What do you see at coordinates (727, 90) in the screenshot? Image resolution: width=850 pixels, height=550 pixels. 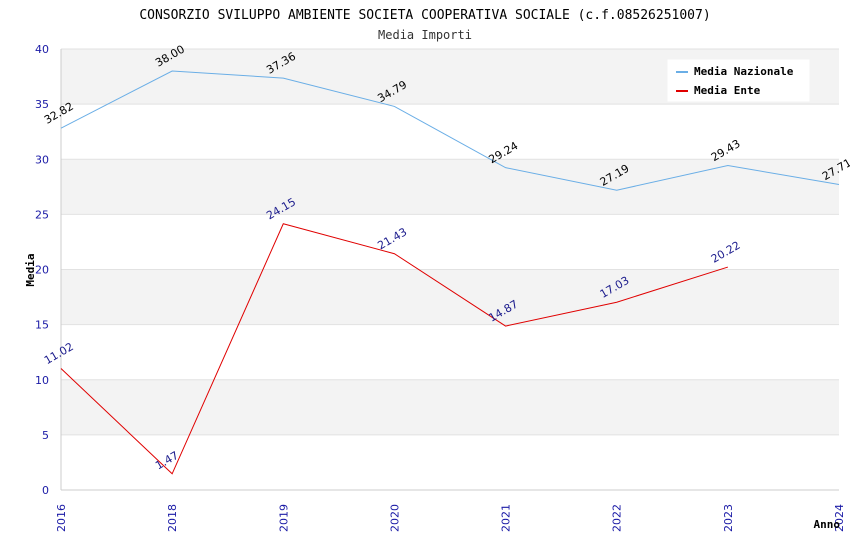 I see `legend-label: Media Ente` at bounding box center [727, 90].